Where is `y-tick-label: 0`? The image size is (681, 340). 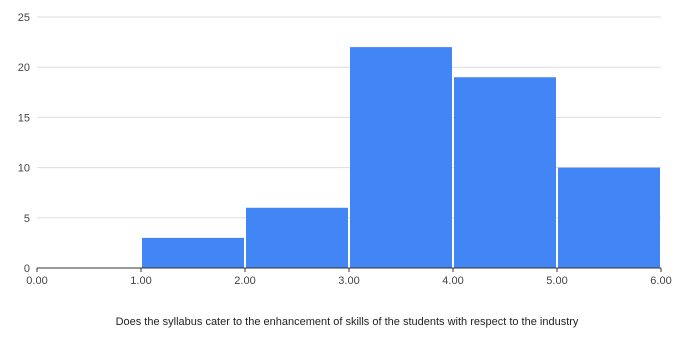 y-tick-label: 0 is located at coordinates (27, 269).